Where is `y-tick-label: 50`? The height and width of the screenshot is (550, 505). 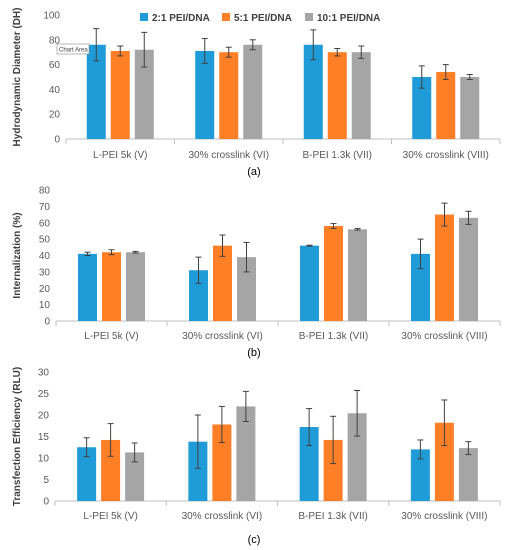
y-tick-label: 50 is located at coordinates (45, 240).